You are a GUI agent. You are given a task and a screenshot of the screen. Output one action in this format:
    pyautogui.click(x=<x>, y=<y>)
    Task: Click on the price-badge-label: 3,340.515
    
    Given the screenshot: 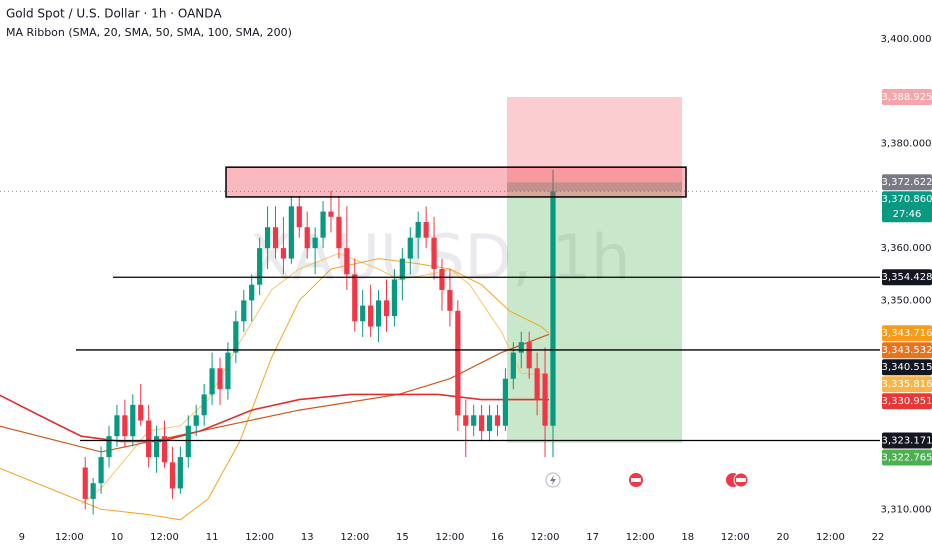 What is the action you would take?
    pyautogui.click(x=907, y=367)
    